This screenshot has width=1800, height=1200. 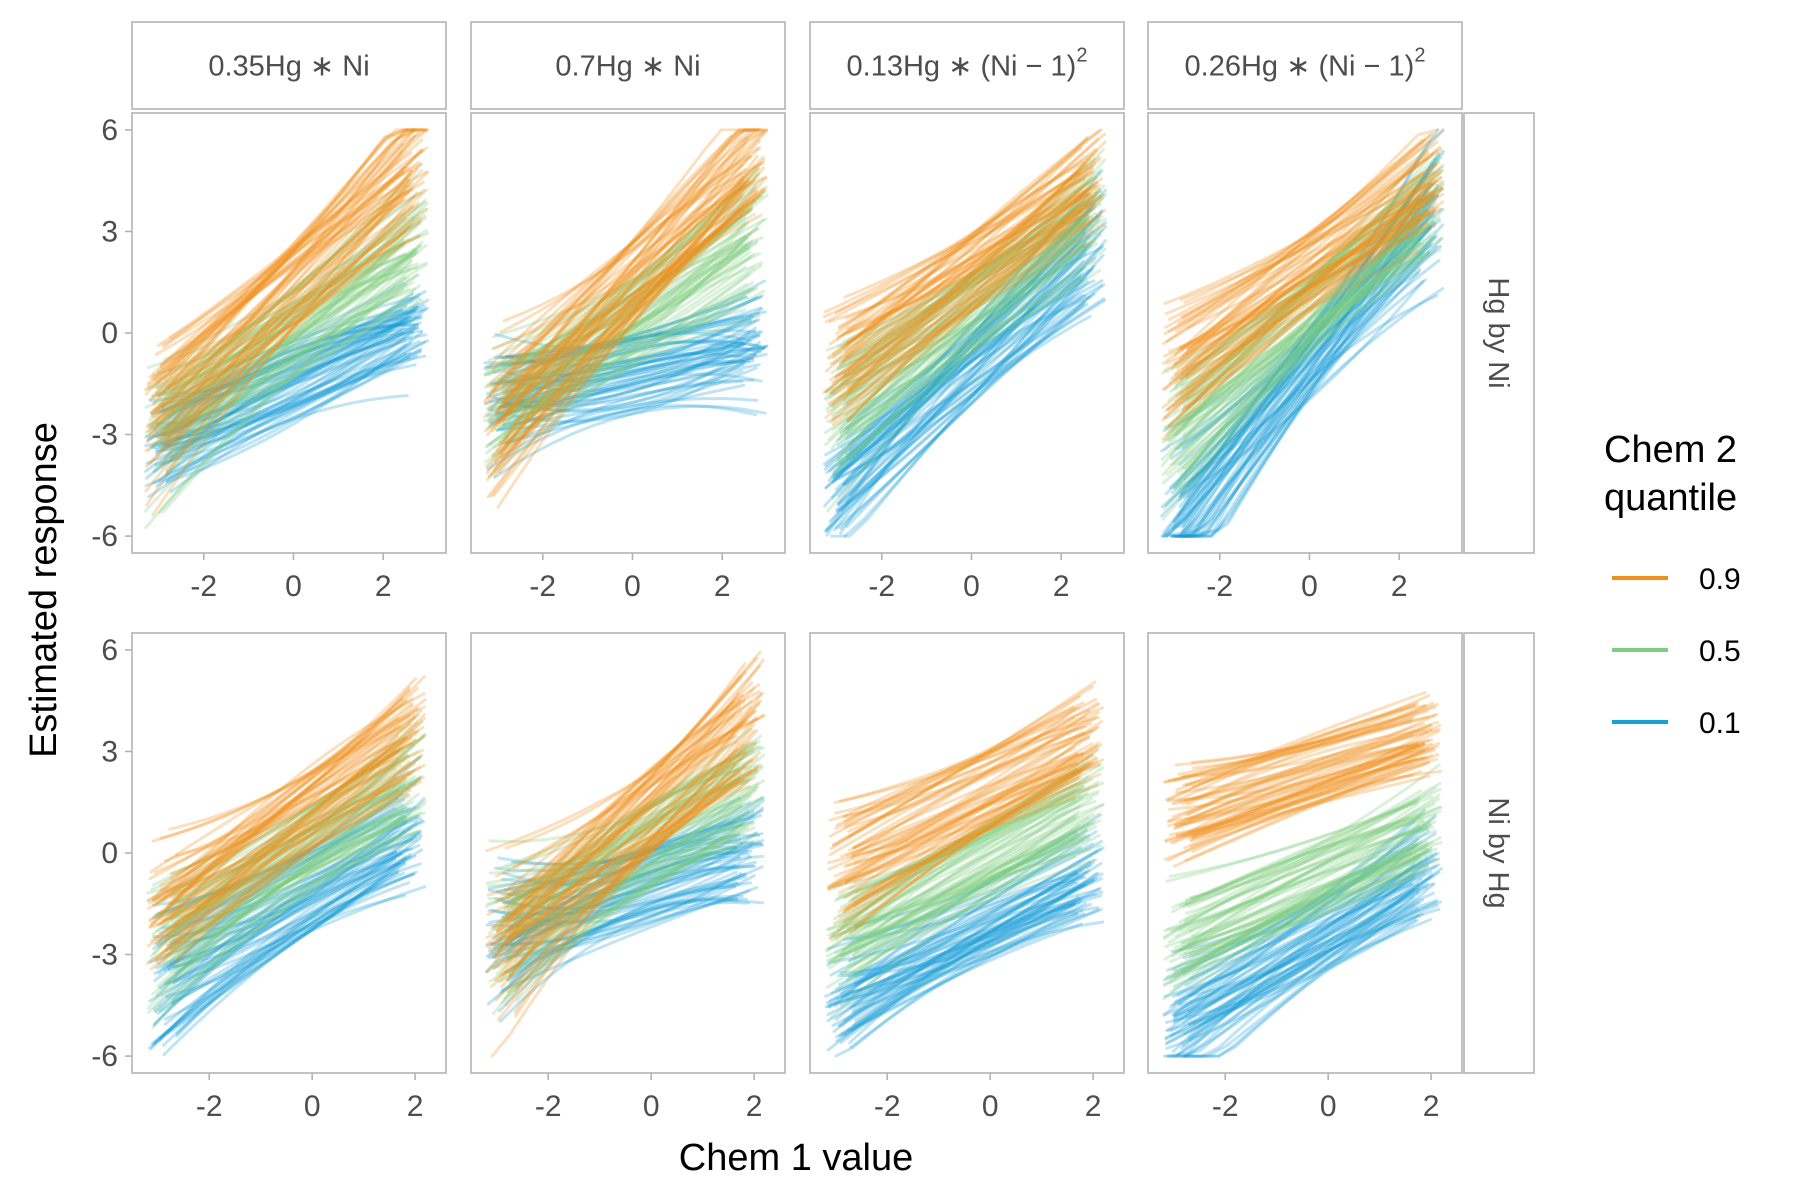 I want to click on y-tick-label: -6, so click(x=104, y=1056).